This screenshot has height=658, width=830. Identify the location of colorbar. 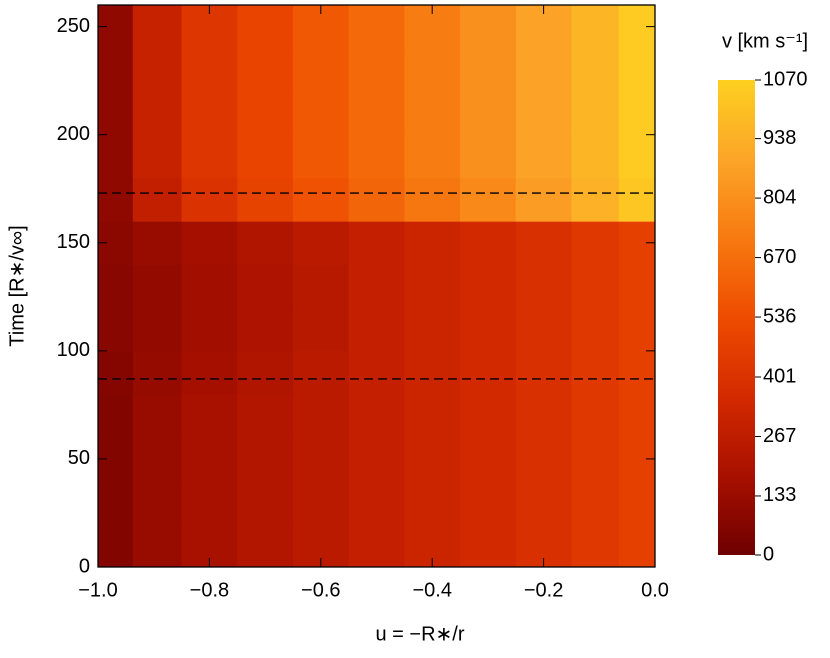
(736, 317).